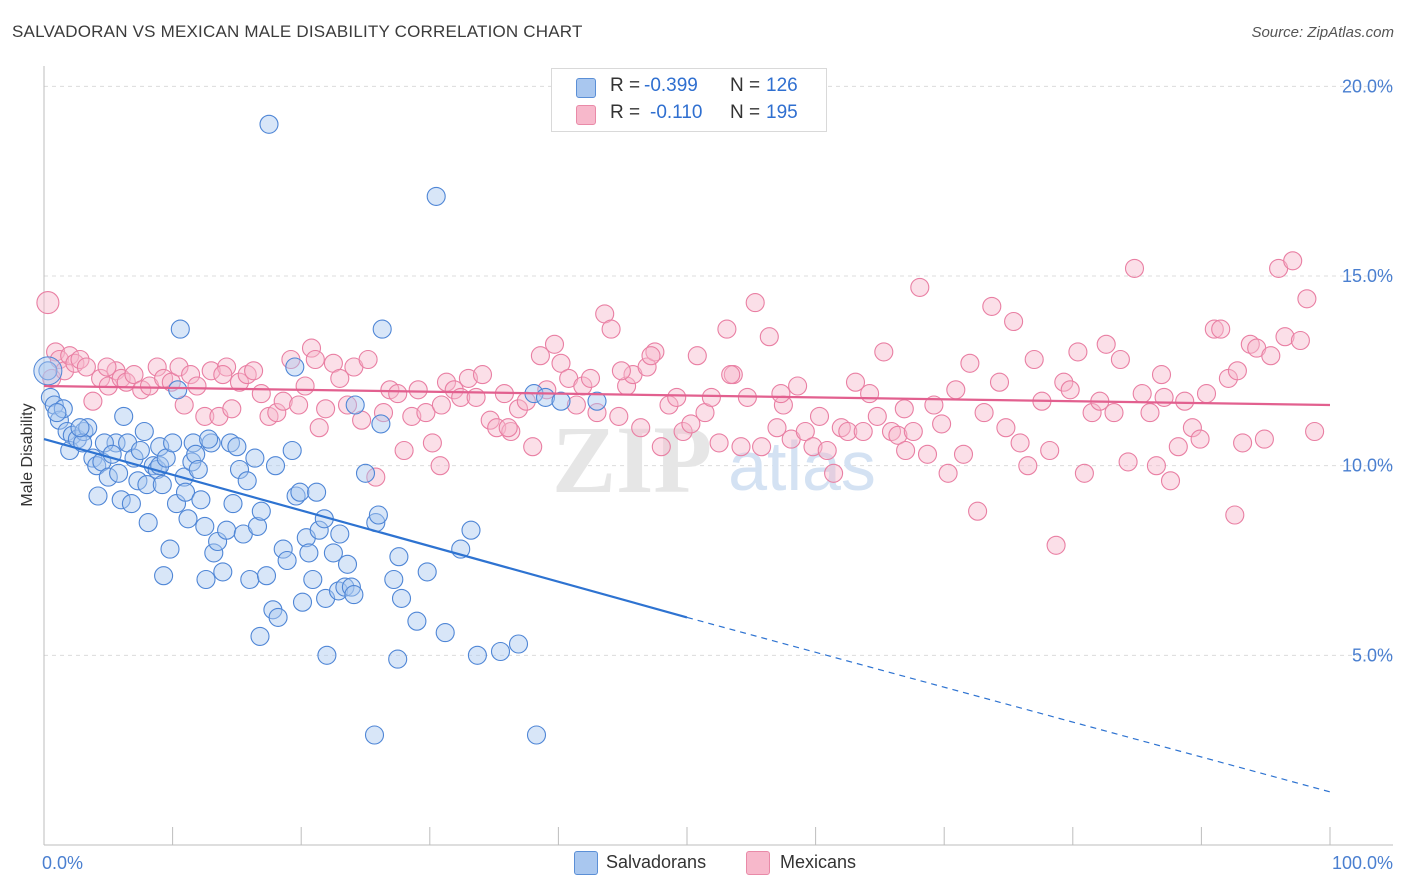 Image resolution: width=1406 pixels, height=892 pixels. I want to click on bottom-legend-label: Mexicans, so click(818, 862).